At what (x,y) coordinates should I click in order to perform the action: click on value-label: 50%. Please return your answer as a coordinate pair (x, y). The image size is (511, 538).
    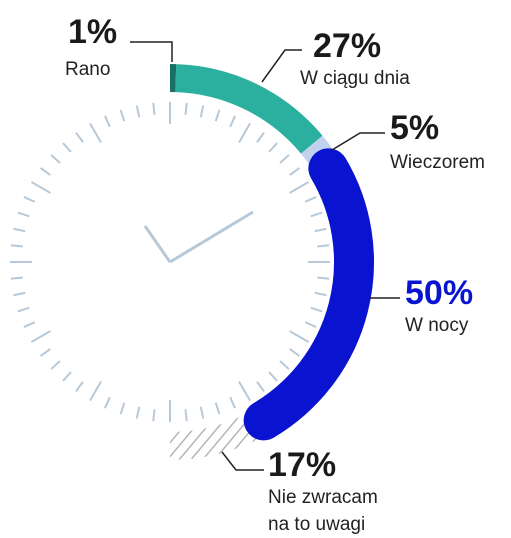
    Looking at the image, I should click on (439, 293).